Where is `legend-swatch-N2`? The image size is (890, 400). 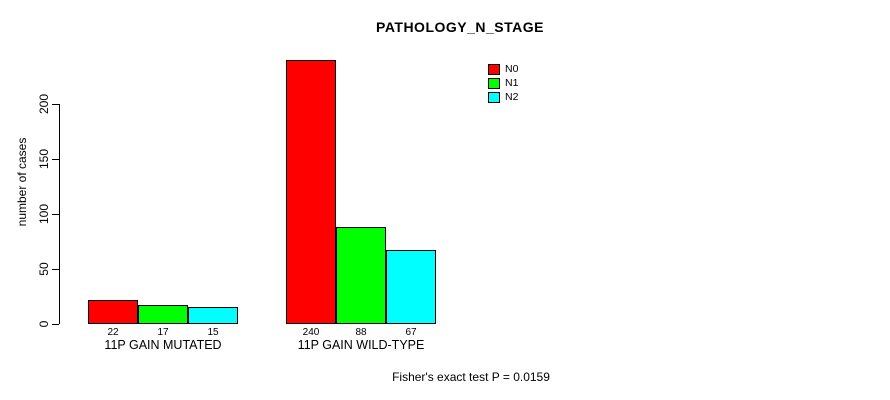
legend-swatch-N2 is located at coordinates (494, 97).